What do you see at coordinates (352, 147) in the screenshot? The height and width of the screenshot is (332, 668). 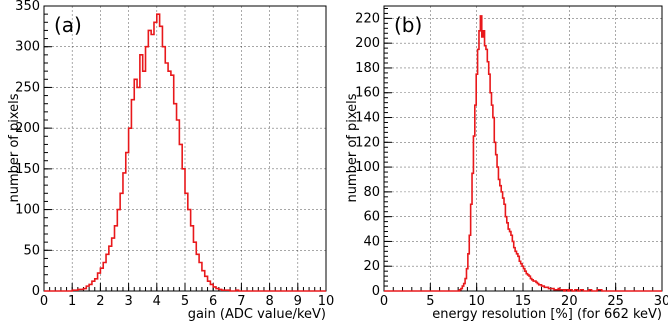 I see `panel-b-y-axis-title: number of pixels` at bounding box center [352, 147].